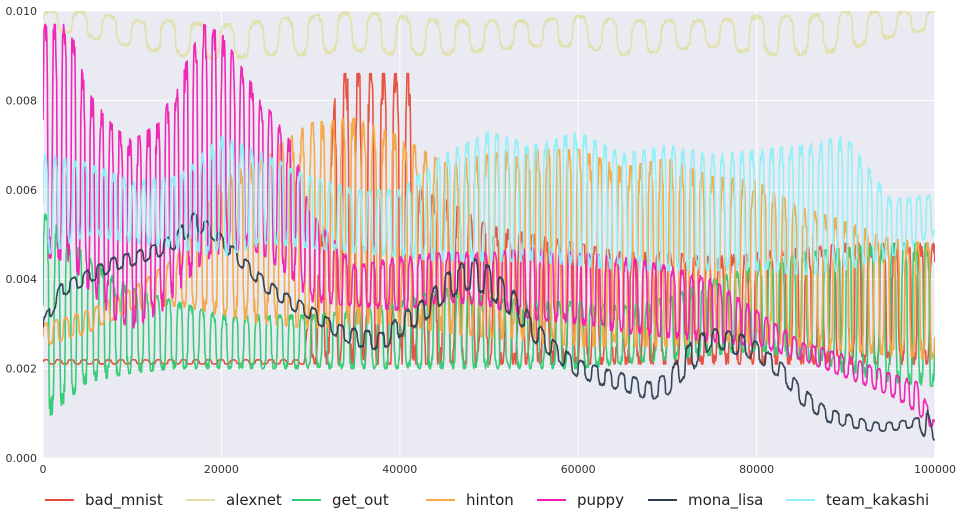  Describe the element at coordinates (22, 190) in the screenshot. I see `y-tick-label: 0.006` at that location.